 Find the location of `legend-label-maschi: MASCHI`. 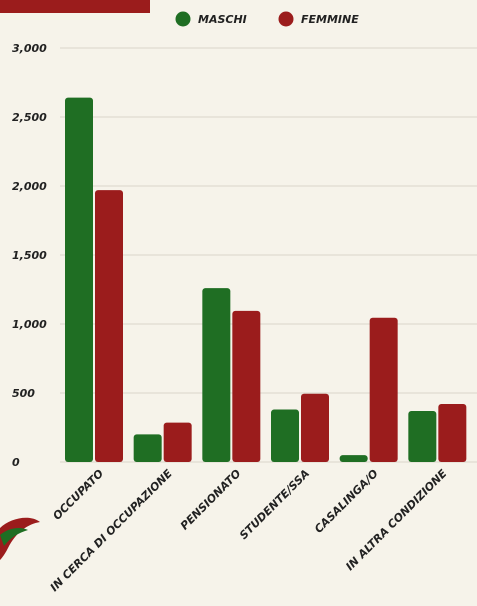

legend-label-maschi: MASCHI is located at coordinates (222, 19).